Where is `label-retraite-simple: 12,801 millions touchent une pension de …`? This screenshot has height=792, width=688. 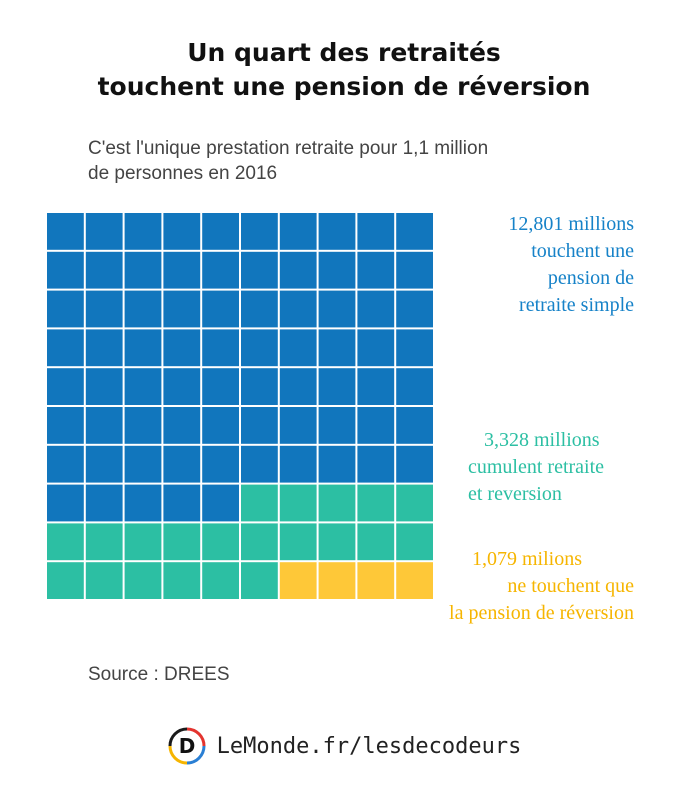 label-retraite-simple: 12,801 millions touchent une pension de … is located at coordinates (571, 265).